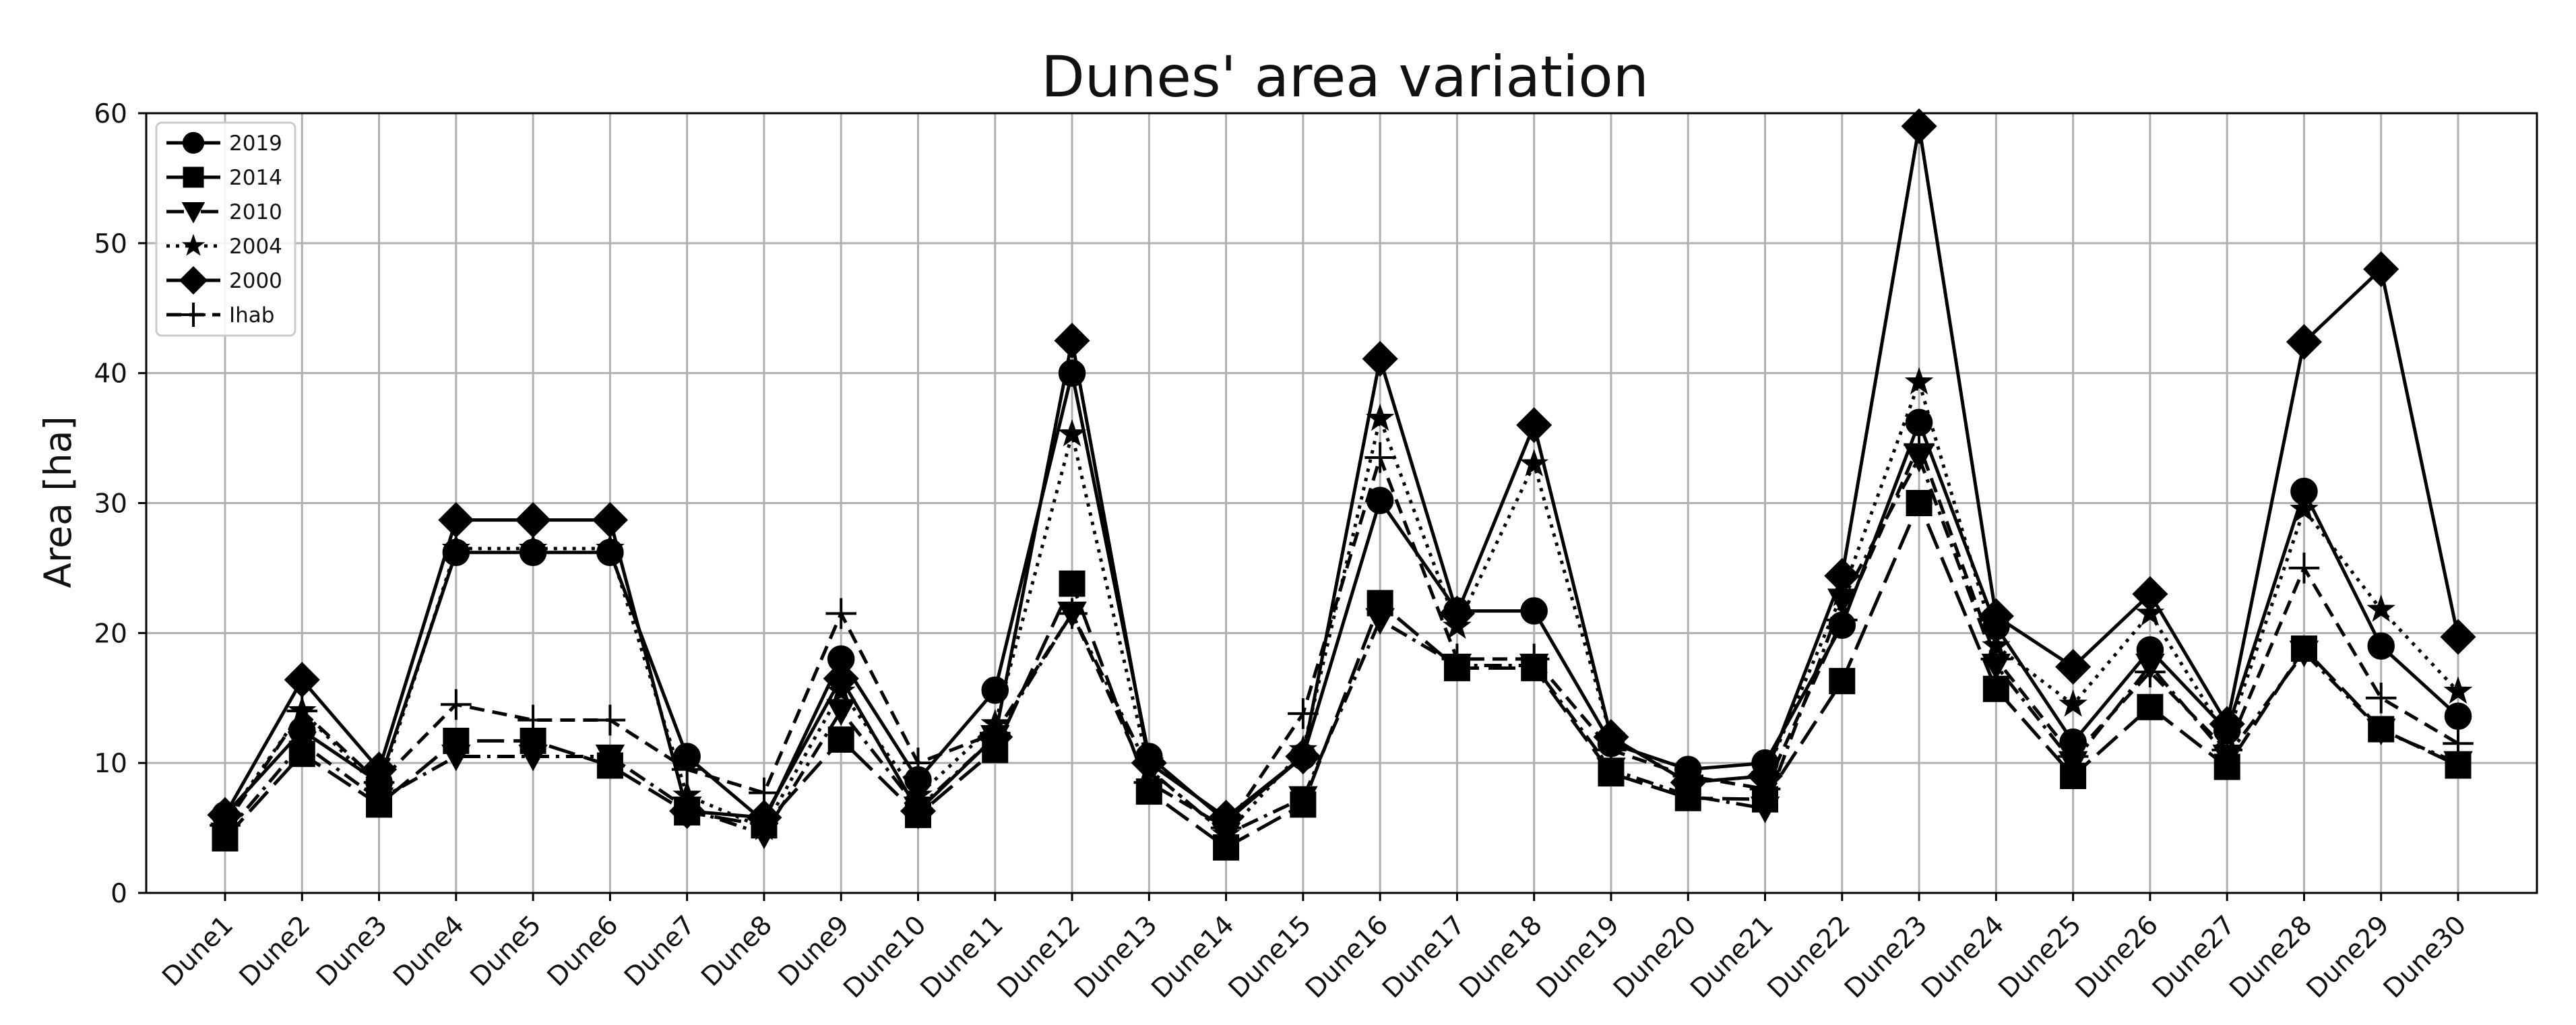  I want to click on x-tick-label: Dune23, so click(1886, 957).